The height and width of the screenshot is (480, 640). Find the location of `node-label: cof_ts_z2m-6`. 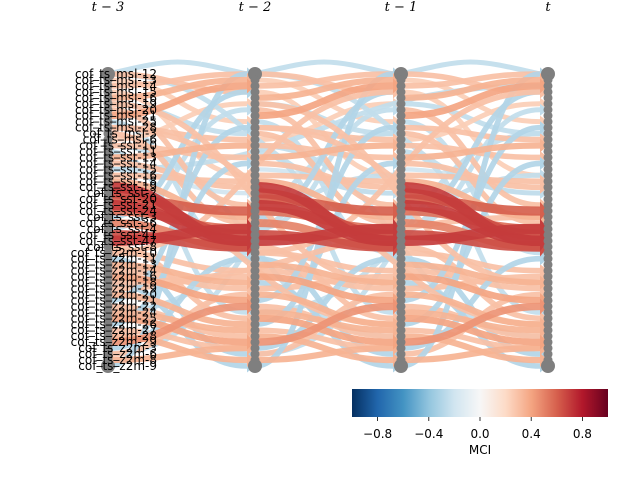

node-label: cof_ts_z2m-6 is located at coordinates (117, 354).